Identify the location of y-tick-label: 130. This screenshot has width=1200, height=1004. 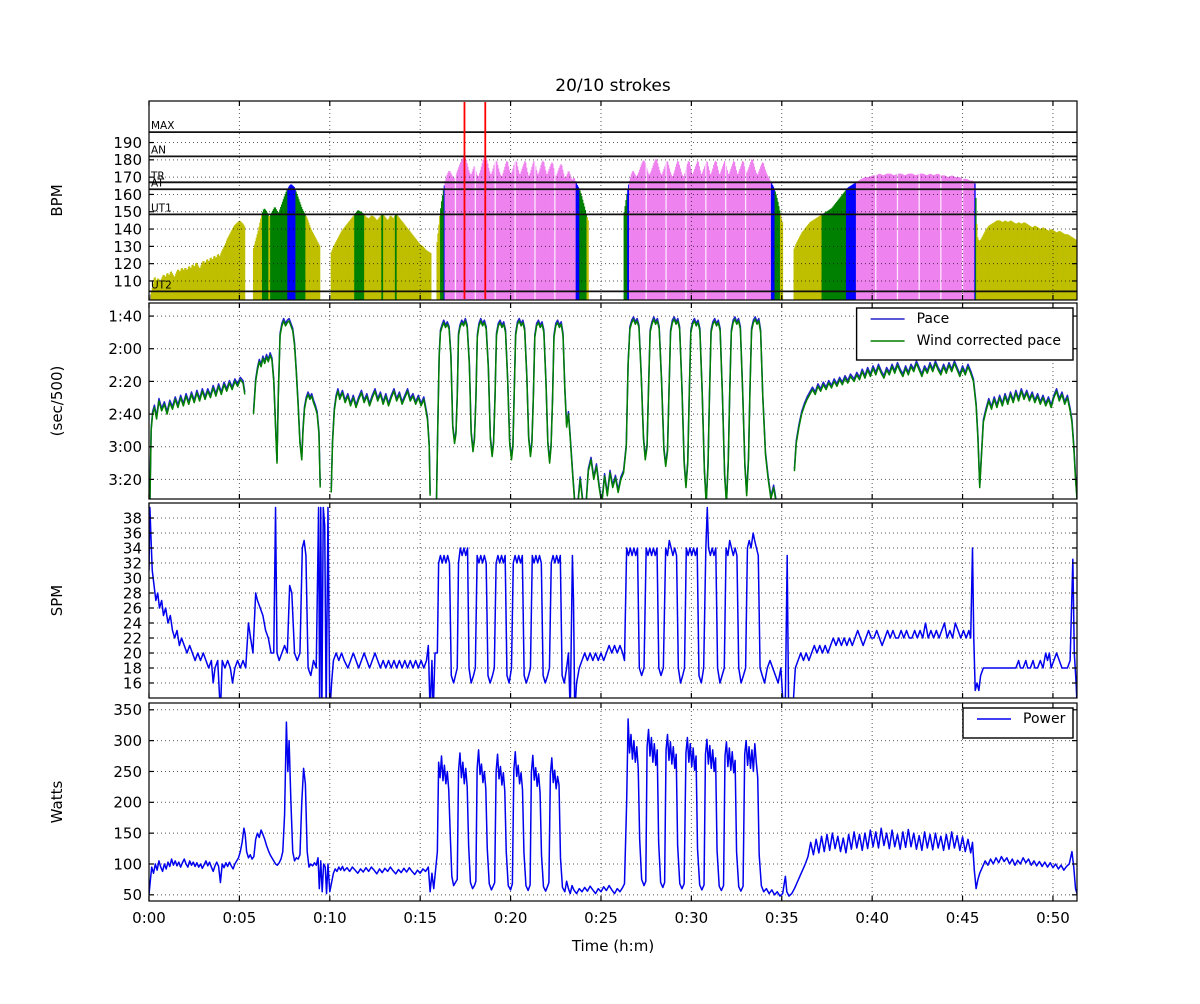
(127, 247).